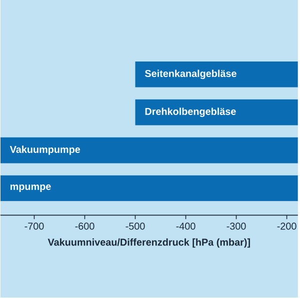 The width and height of the screenshot is (300, 298). Describe the element at coordinates (135, 226) in the screenshot. I see `x-tick-label: -500` at that location.